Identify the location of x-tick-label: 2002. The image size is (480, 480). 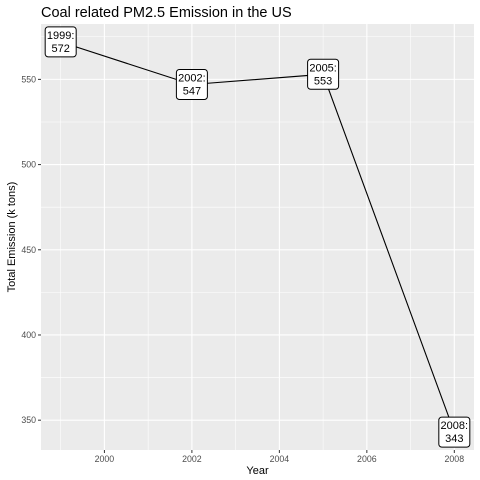
(192, 459).